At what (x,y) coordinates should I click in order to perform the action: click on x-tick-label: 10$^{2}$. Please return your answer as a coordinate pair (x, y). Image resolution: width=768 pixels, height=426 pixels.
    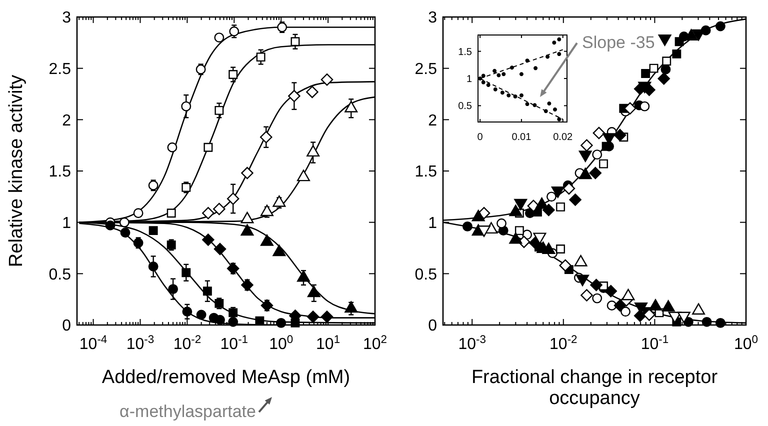
    Looking at the image, I should click on (375, 343).